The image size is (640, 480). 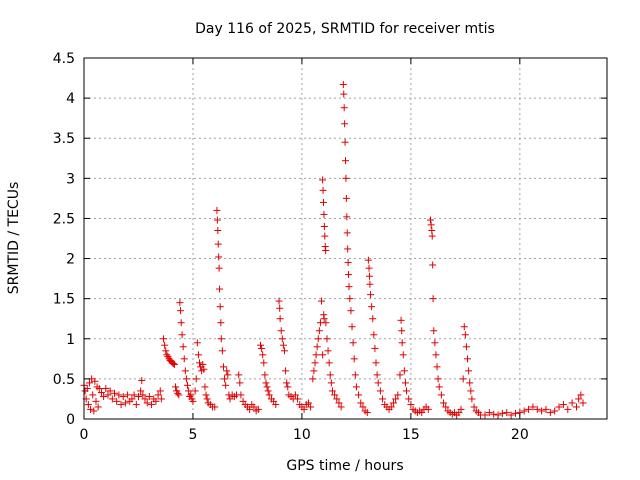 I want to click on y-tick-label: 4, so click(x=70, y=99).